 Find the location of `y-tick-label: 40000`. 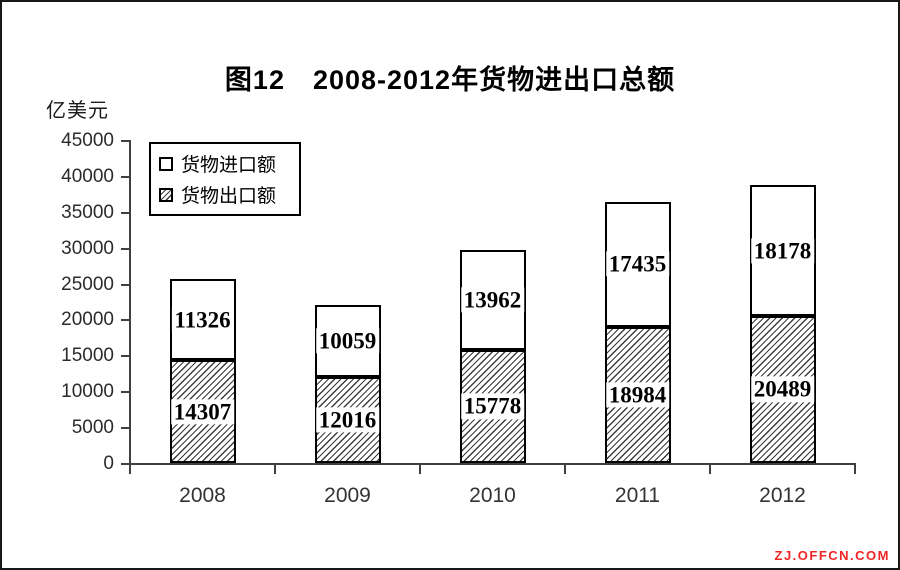

y-tick-label: 40000 is located at coordinates (87, 176).